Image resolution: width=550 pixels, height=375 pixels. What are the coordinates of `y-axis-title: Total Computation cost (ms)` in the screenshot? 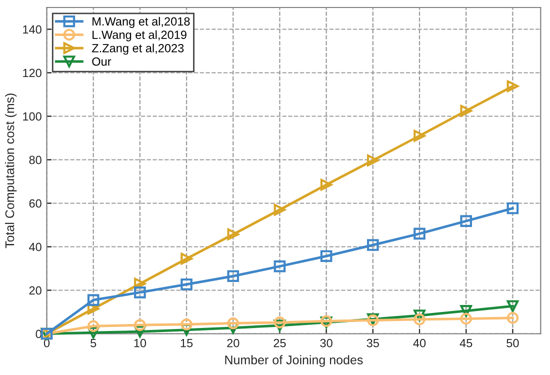 It's located at (10, 171).